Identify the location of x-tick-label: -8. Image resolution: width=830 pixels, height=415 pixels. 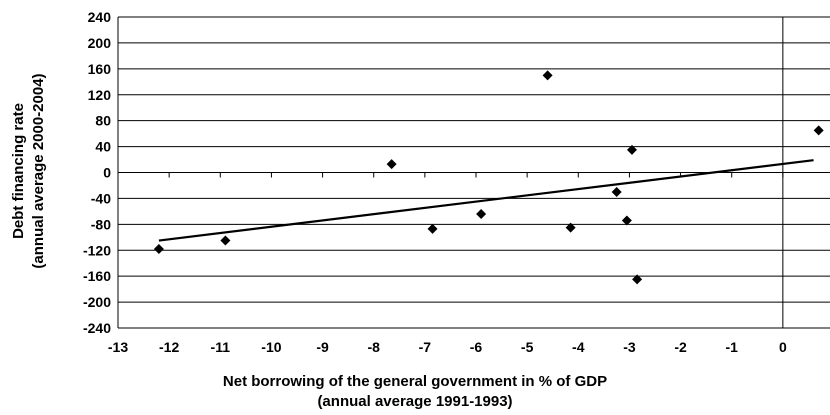
(373, 347).